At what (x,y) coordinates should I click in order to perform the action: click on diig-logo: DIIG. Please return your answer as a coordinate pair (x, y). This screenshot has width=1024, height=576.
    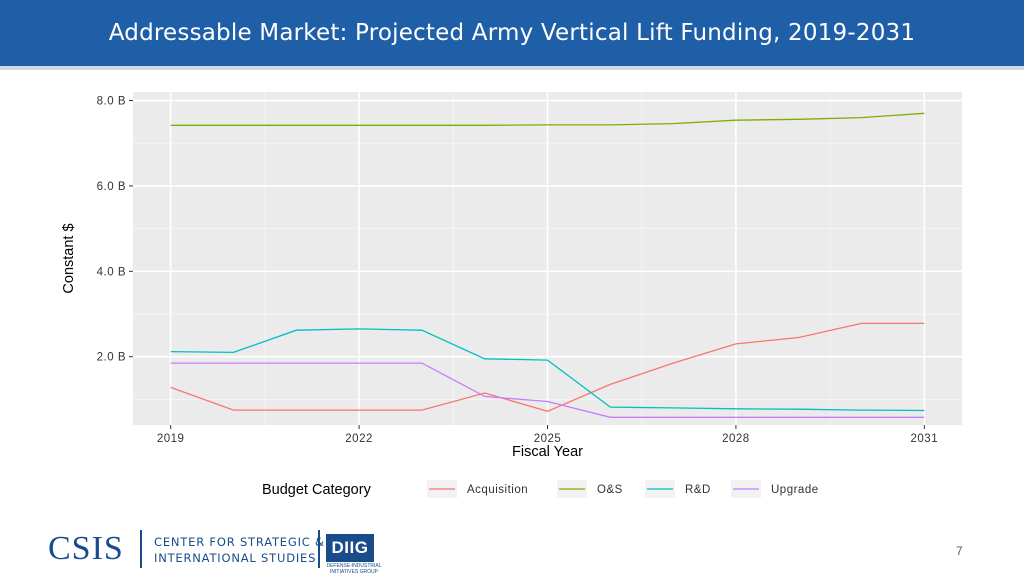
    Looking at the image, I should click on (350, 548).